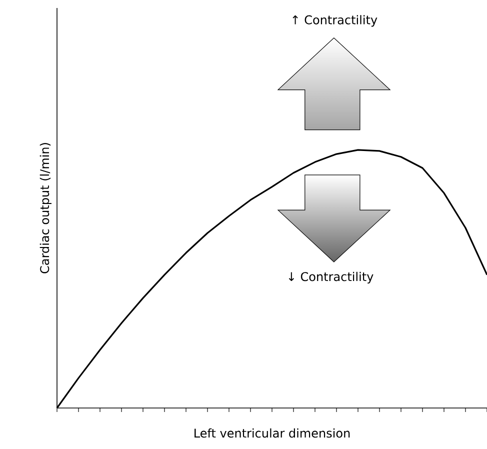 This screenshot has height=449, width=487. I want to click on x-axis-title: Left ventricular dimension, so click(272, 433).